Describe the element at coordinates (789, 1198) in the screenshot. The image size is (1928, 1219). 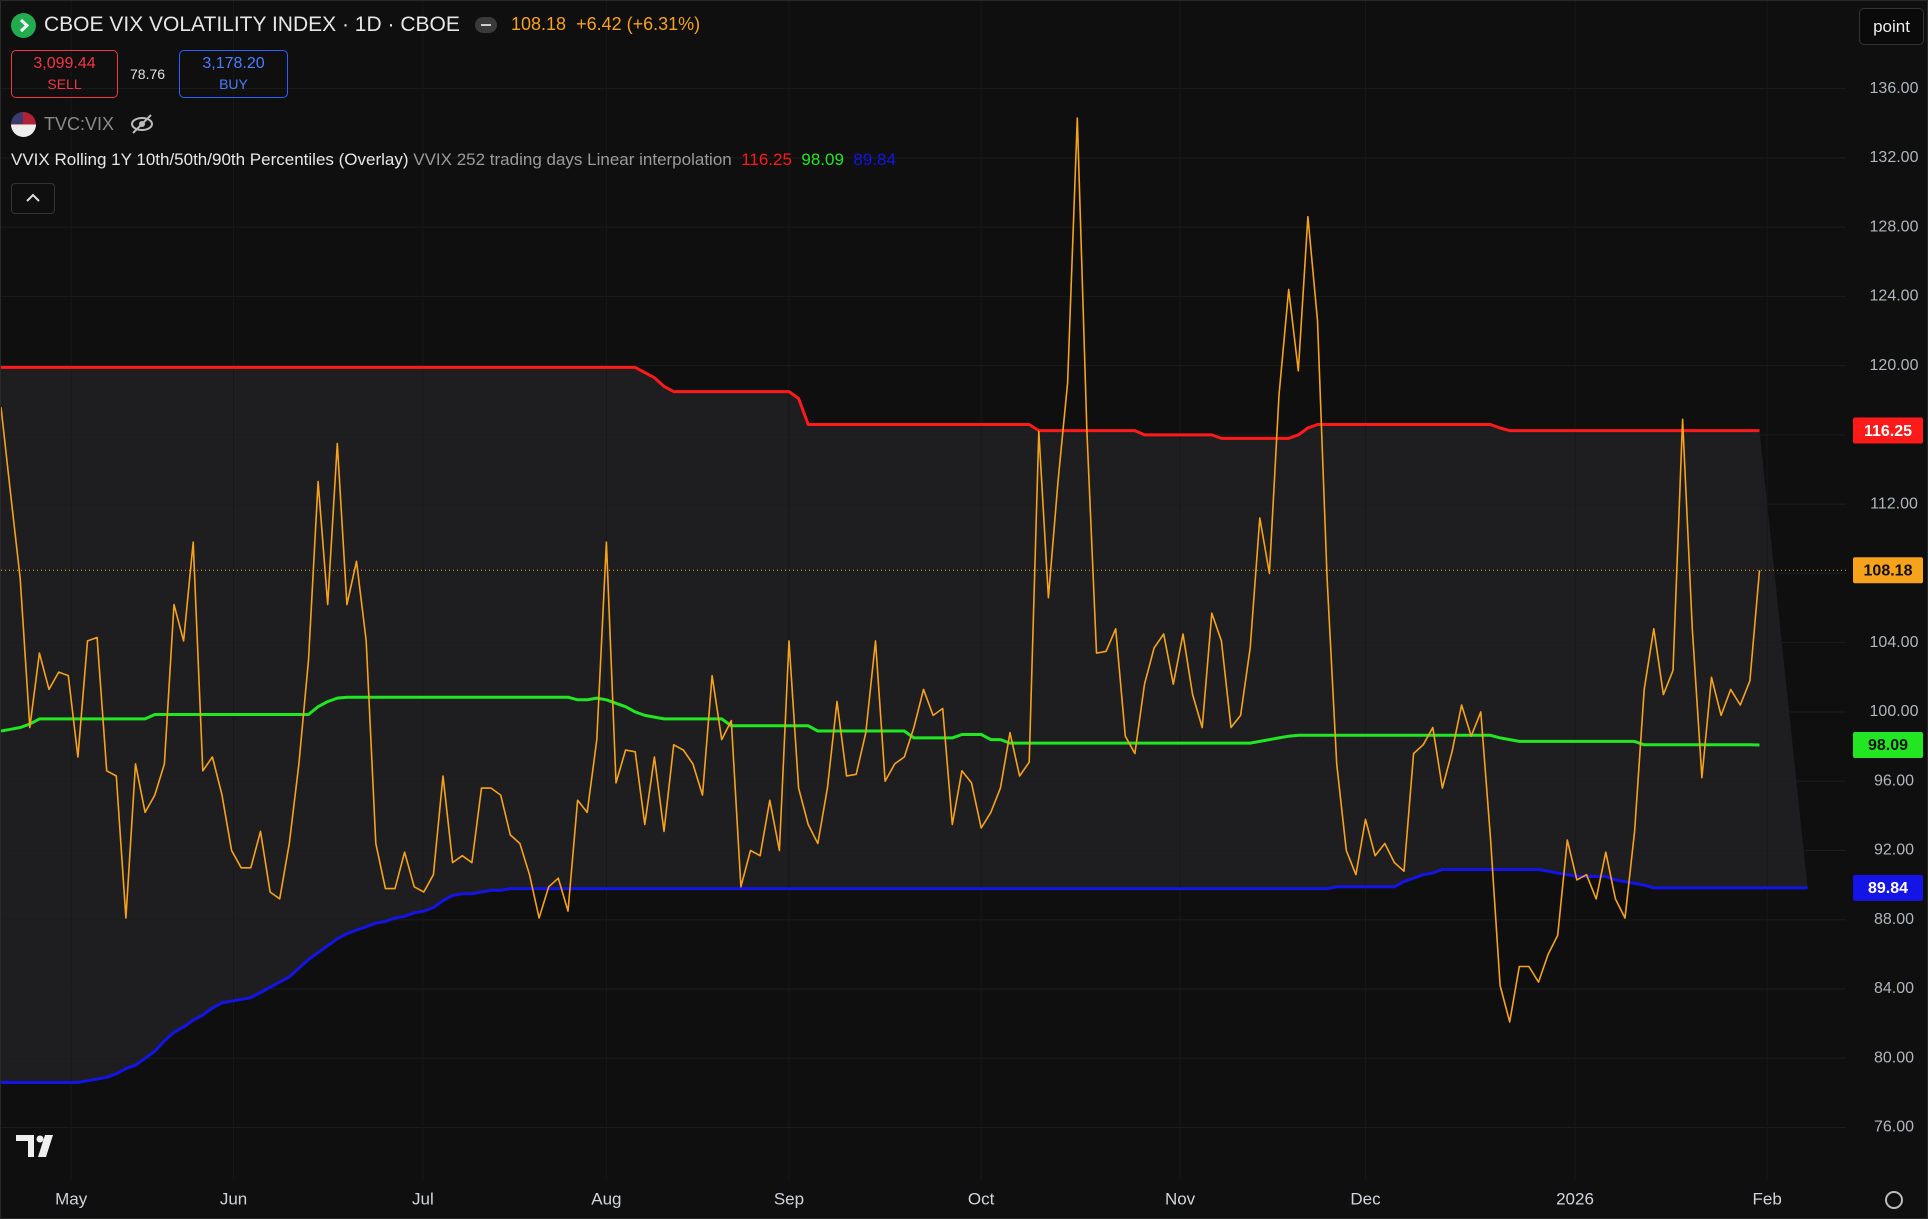
I see `x-tick-label: Sep` at that location.